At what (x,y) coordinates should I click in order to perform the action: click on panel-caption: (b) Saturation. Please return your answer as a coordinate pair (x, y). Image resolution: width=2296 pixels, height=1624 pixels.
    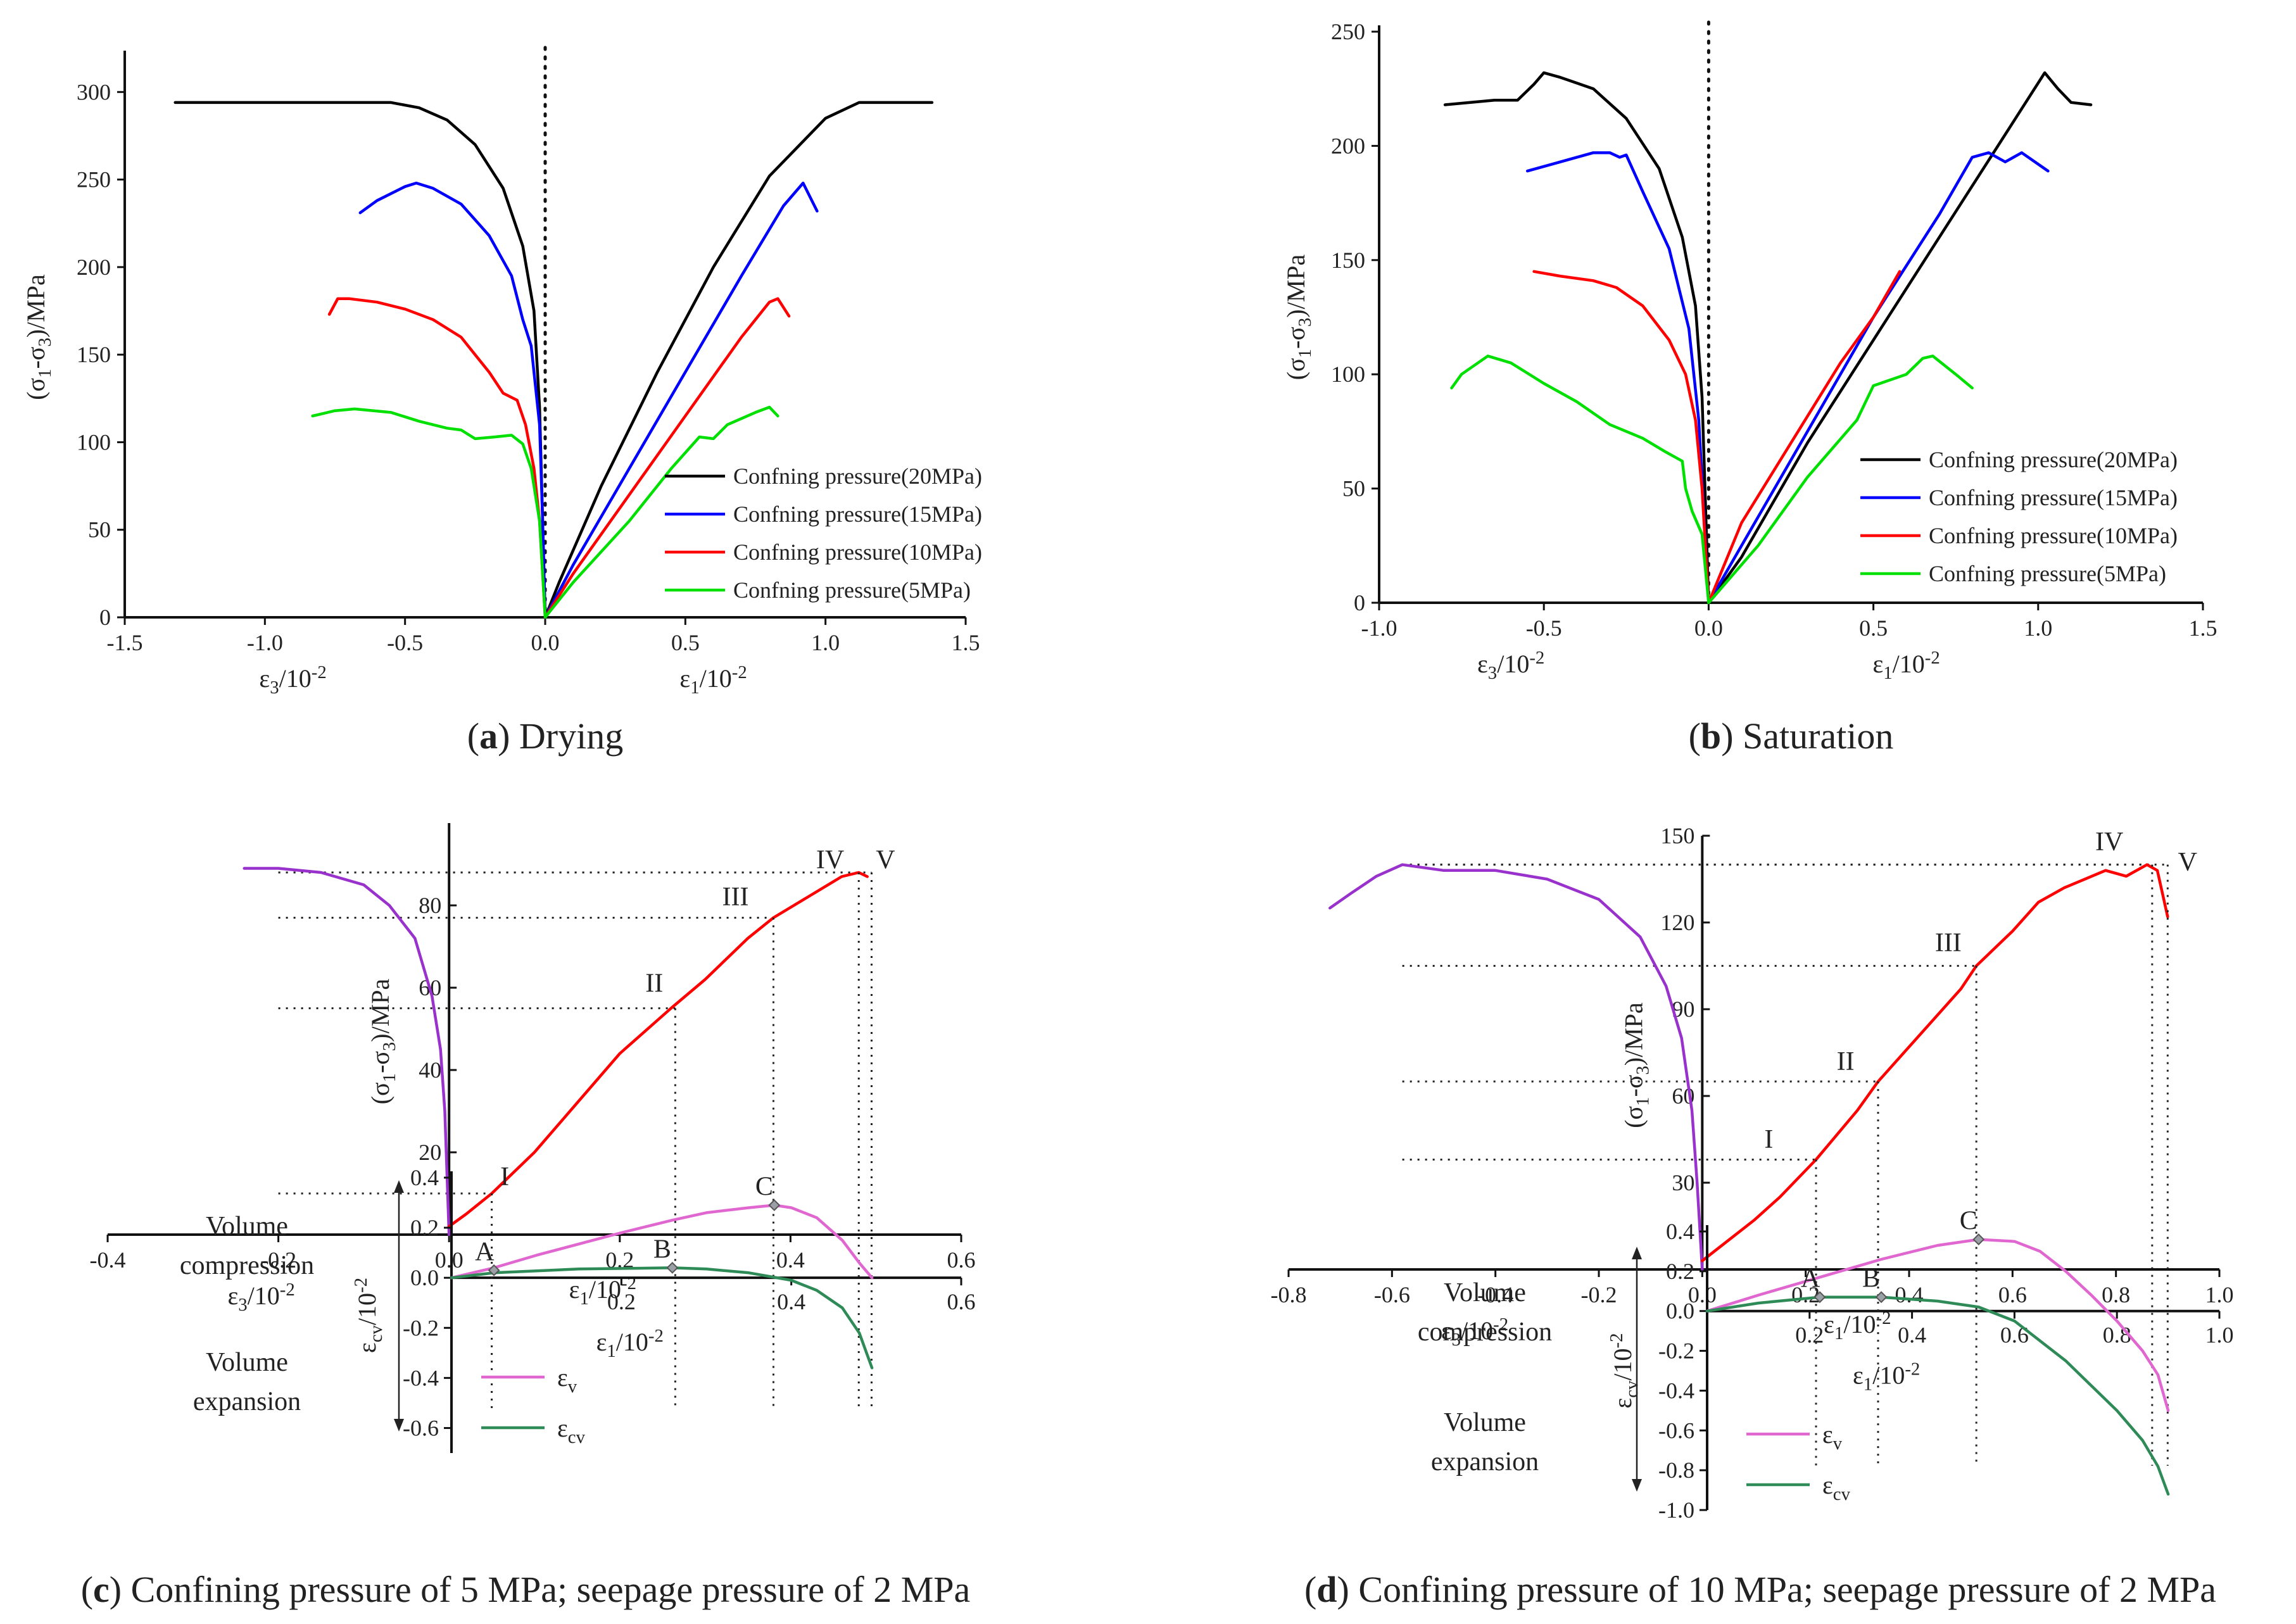
    Looking at the image, I should click on (1791, 736).